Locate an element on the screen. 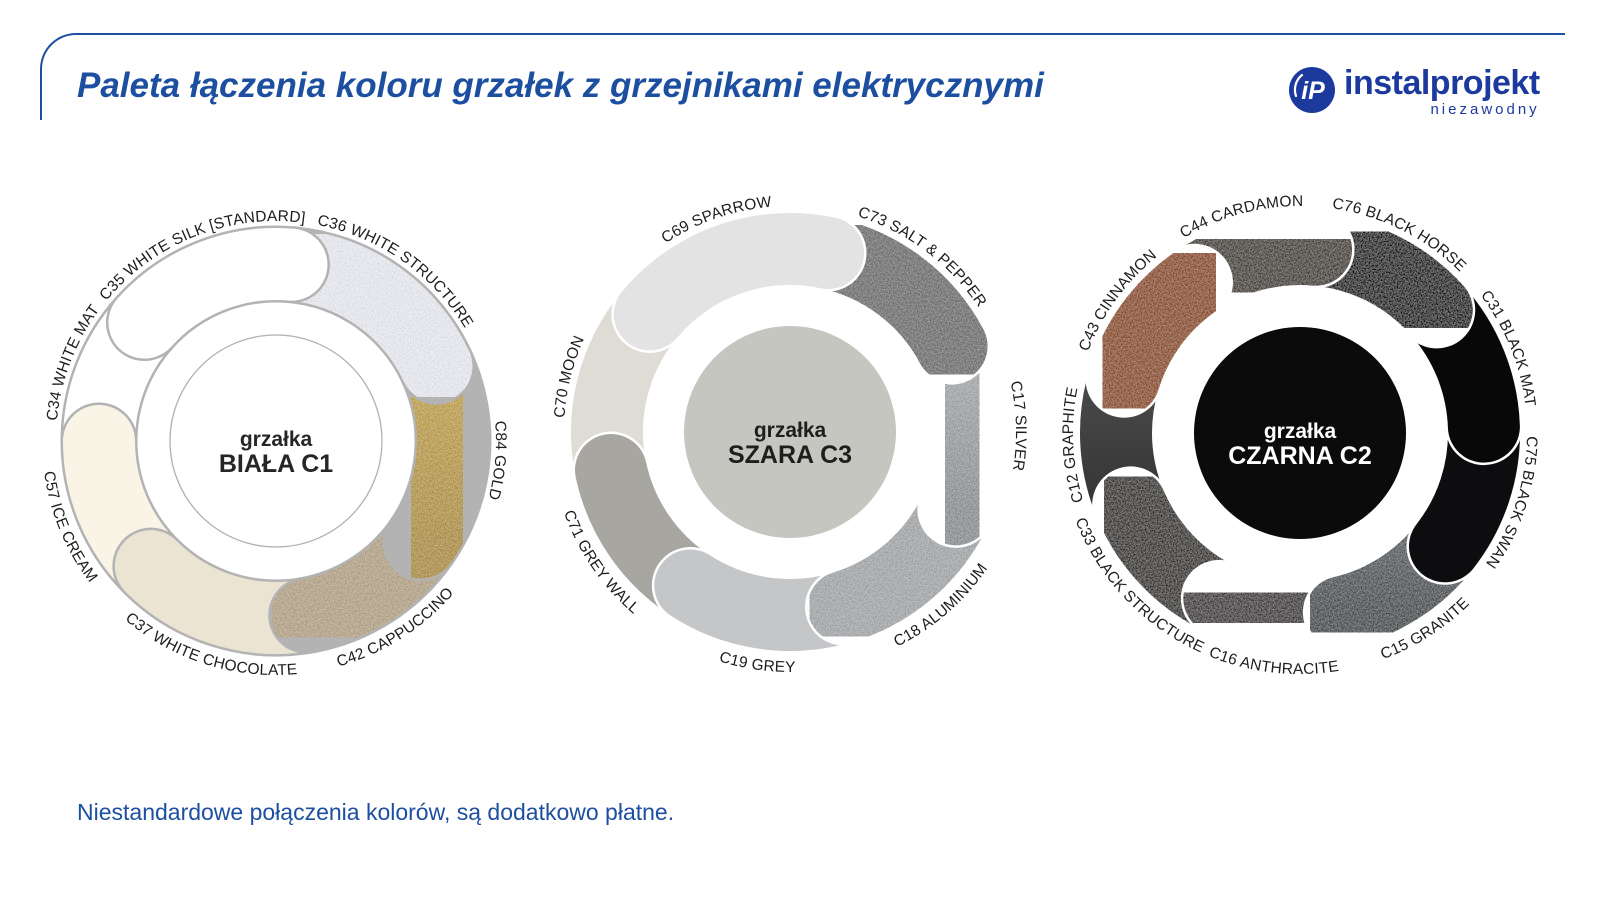  wheel-center-grzalka-szara-c3 is located at coordinates (790, 432).